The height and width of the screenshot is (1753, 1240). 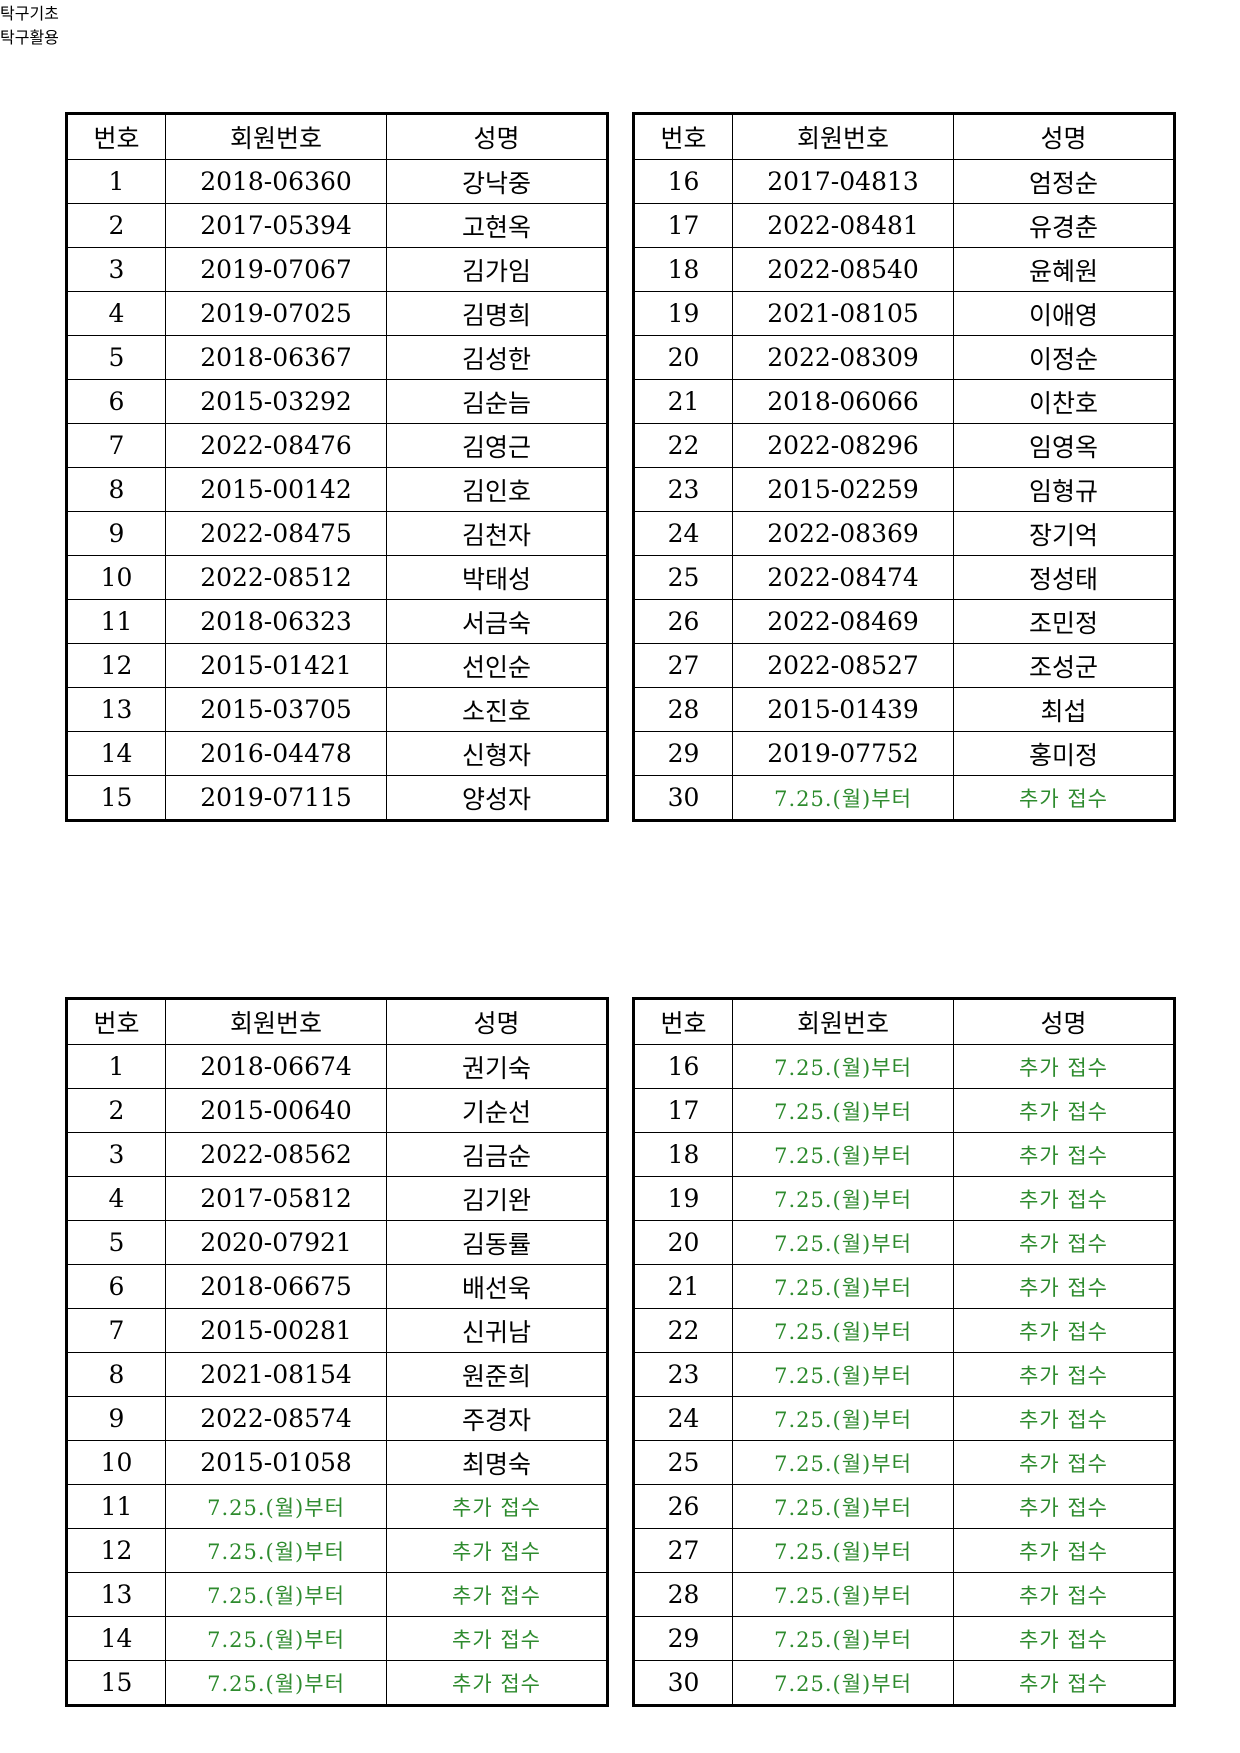 What do you see at coordinates (116, 1506) in the screenshot?
I see `row-number: 11` at bounding box center [116, 1506].